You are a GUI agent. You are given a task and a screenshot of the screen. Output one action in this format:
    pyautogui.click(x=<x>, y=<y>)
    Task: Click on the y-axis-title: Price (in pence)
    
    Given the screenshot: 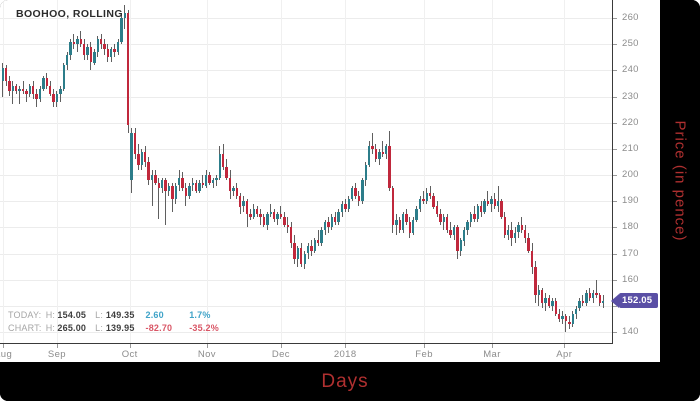 What is the action you would take?
    pyautogui.click(x=680, y=181)
    